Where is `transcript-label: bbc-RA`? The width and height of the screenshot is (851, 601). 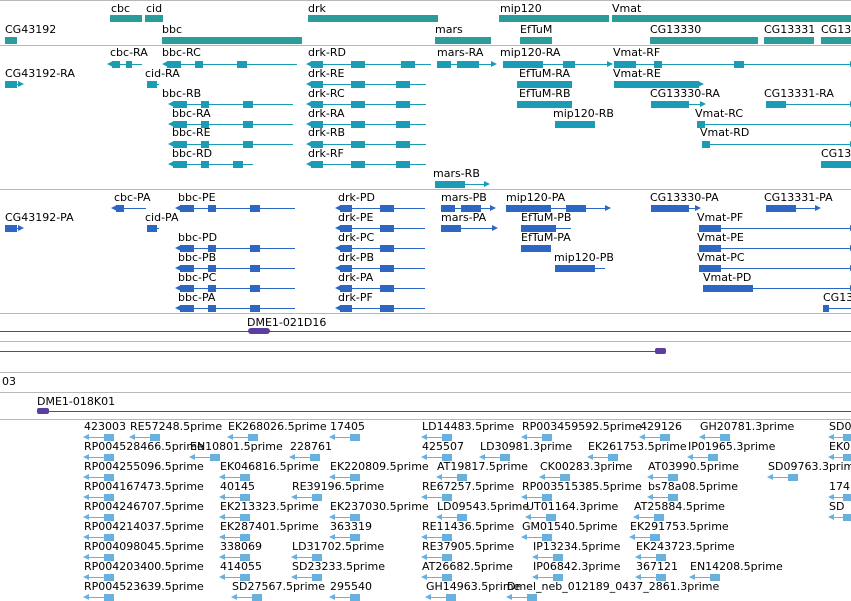 transcript-label: bbc-RA is located at coordinates (191, 113).